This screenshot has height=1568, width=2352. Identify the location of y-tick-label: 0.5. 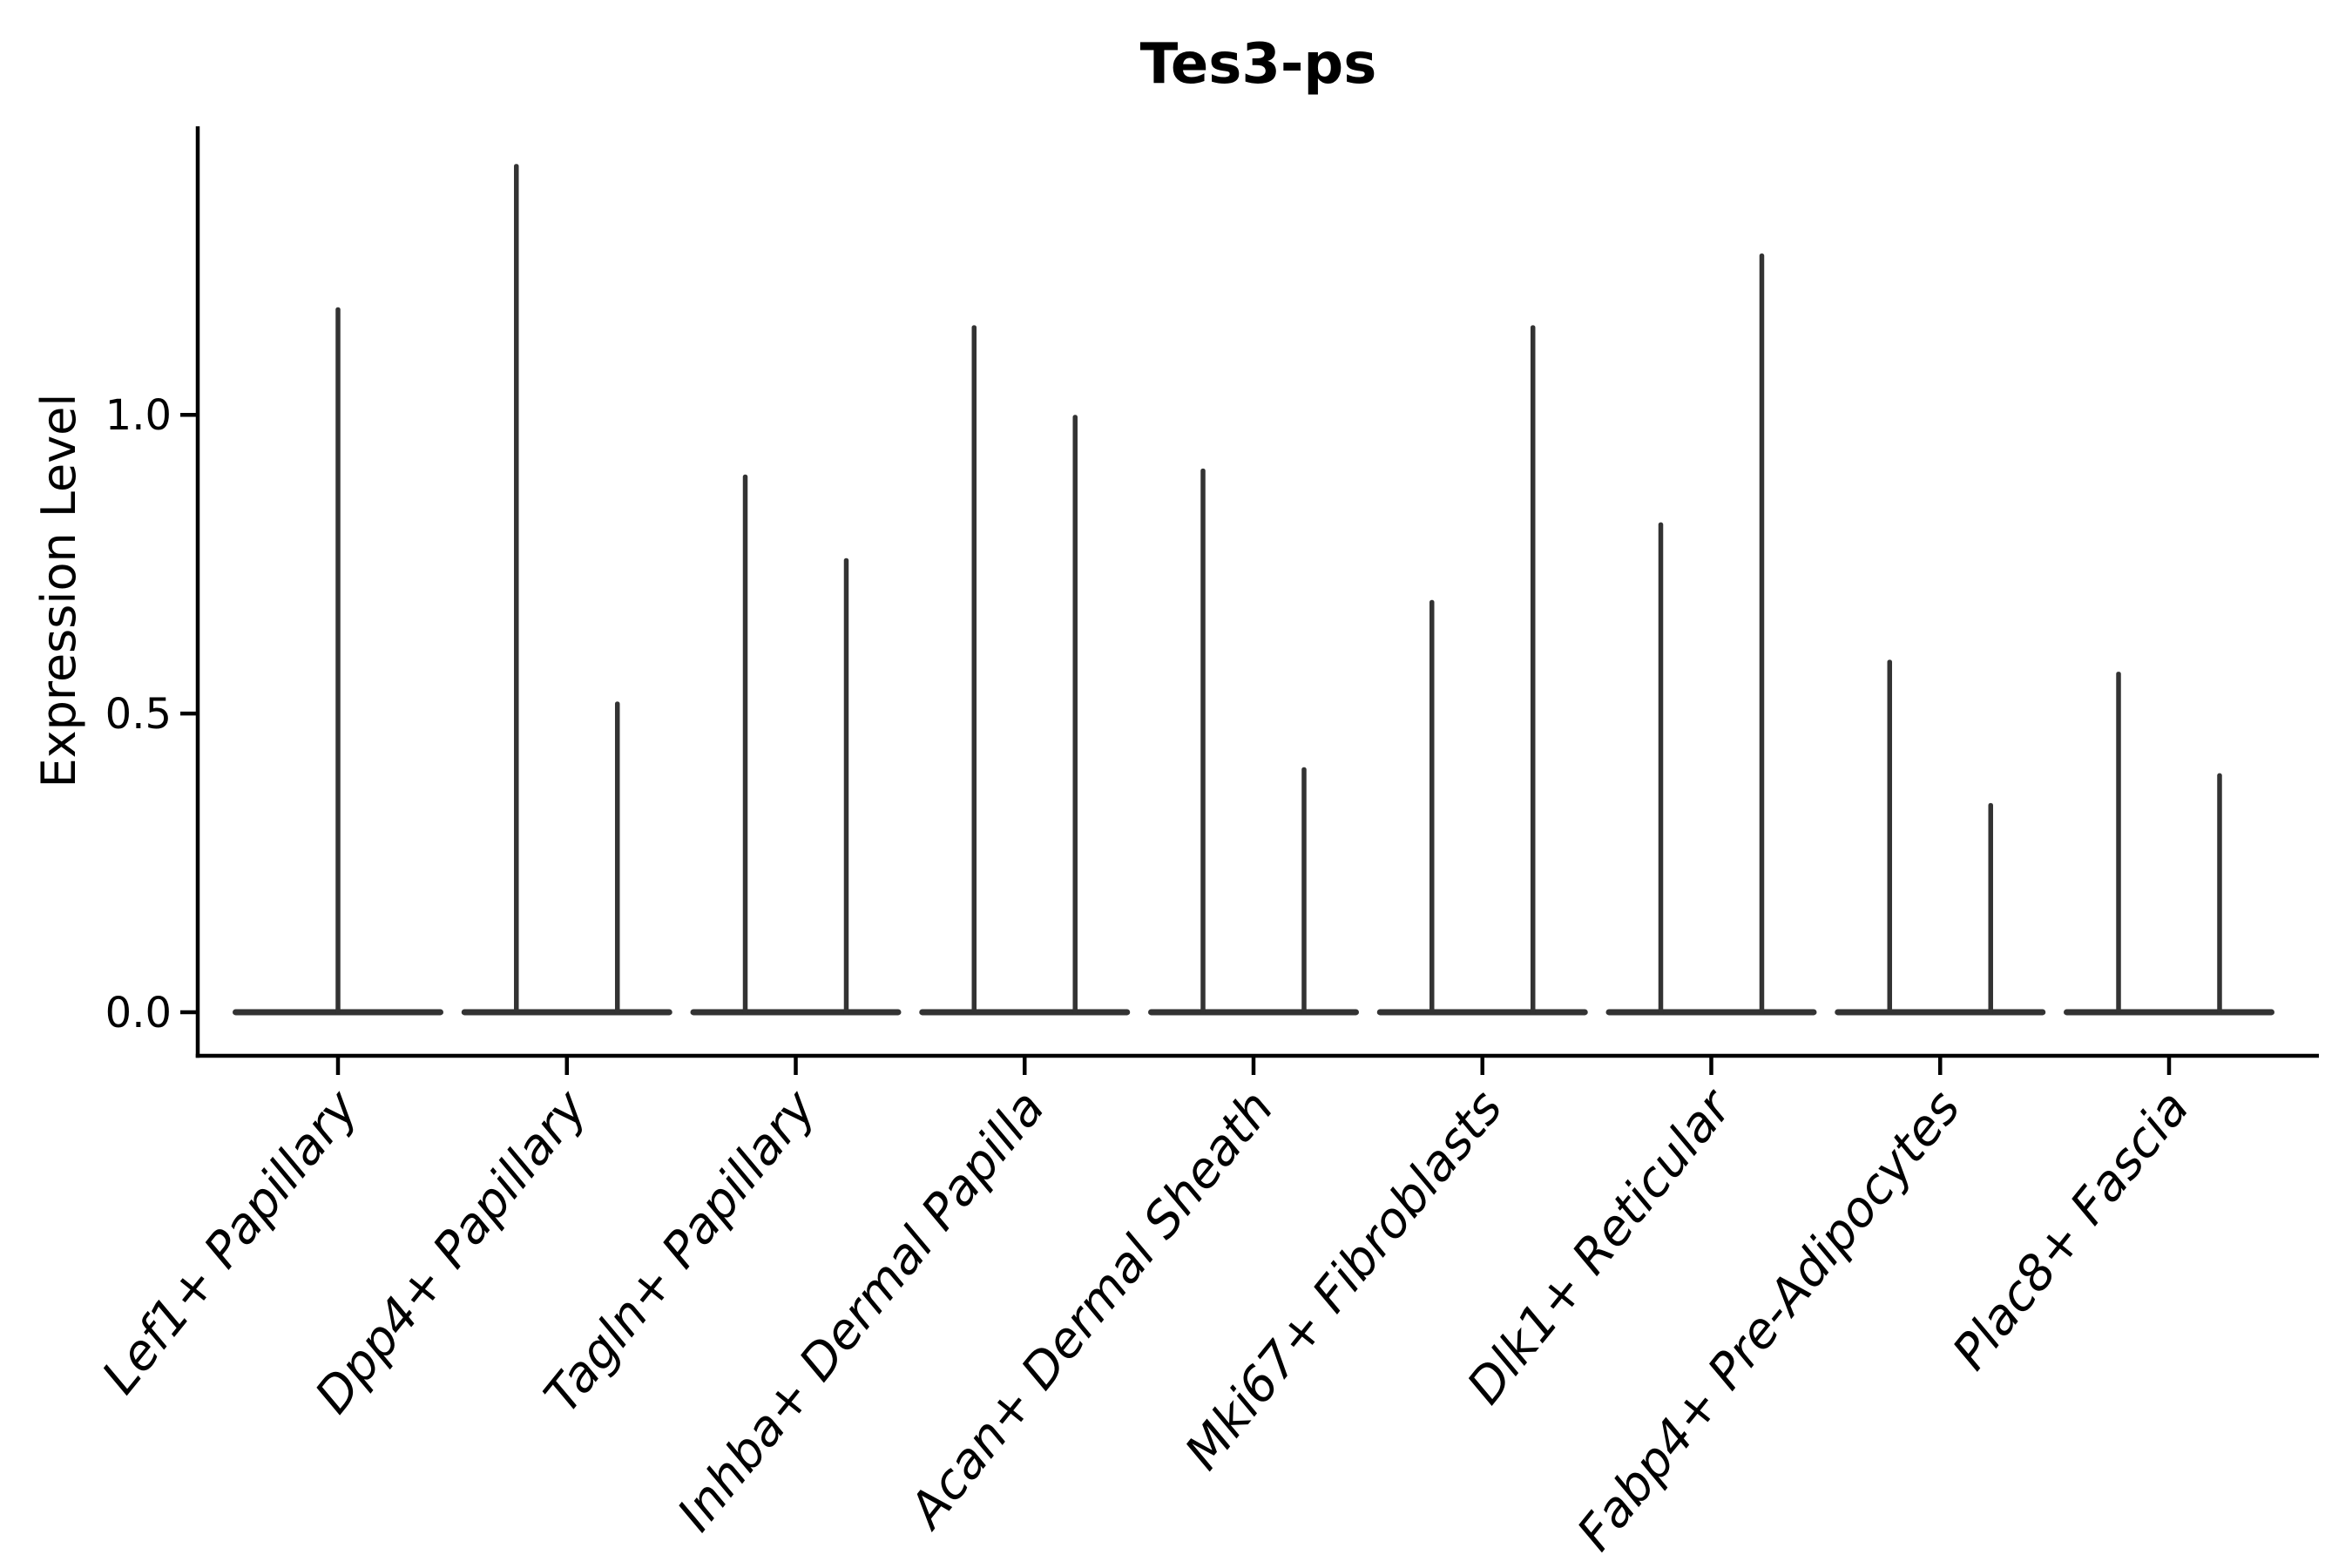
(138, 714).